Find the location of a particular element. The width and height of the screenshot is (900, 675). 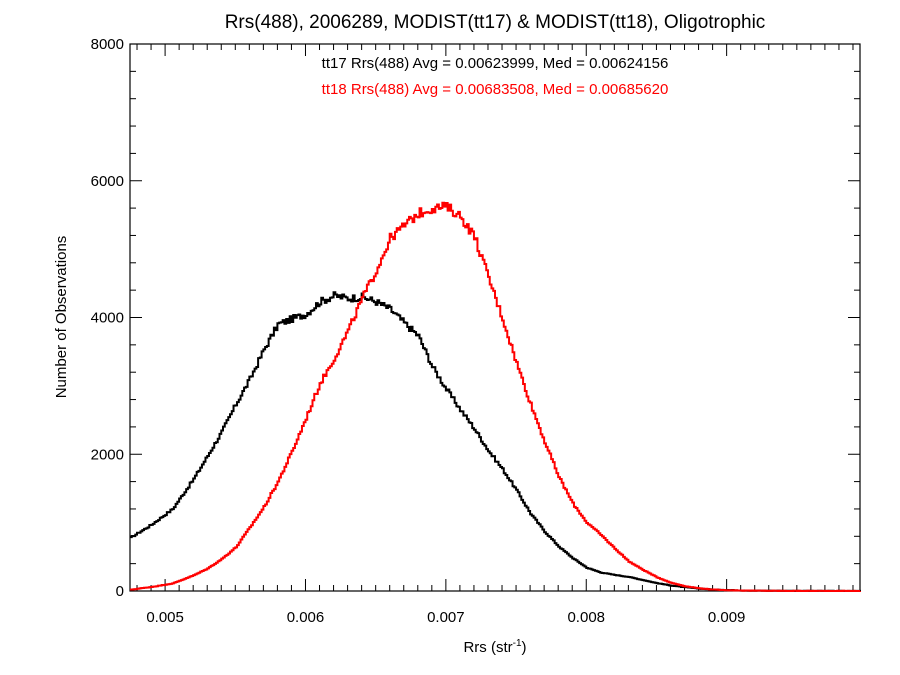

x-tick-label: 0.008 is located at coordinates (586, 617).